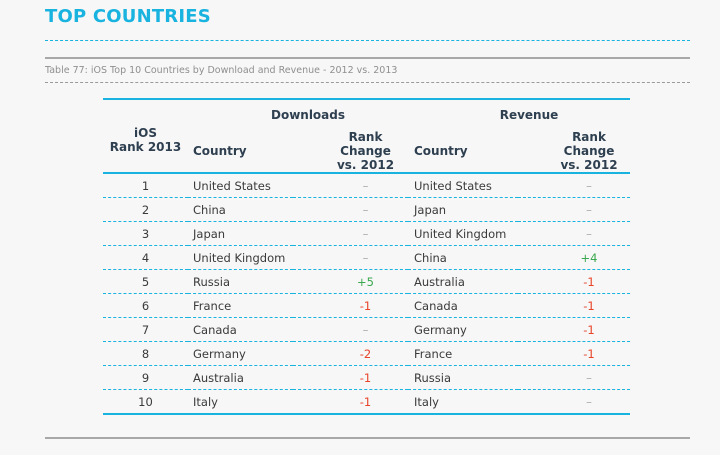 The image size is (720, 455). I want to click on revenue-change-header: Rank Change vs. 2012, so click(574, 152).